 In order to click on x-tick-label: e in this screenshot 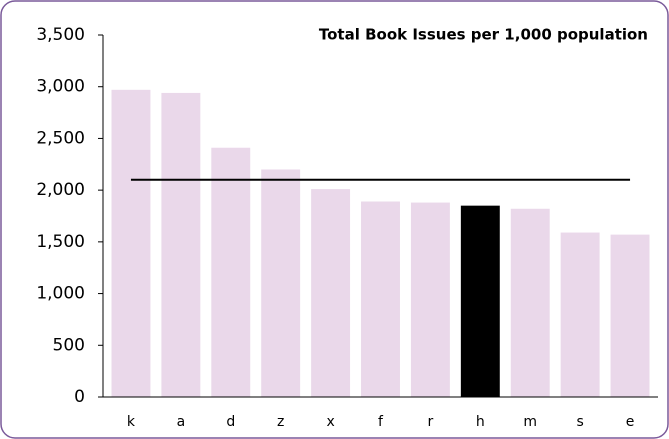, I will do `click(630, 422)`.